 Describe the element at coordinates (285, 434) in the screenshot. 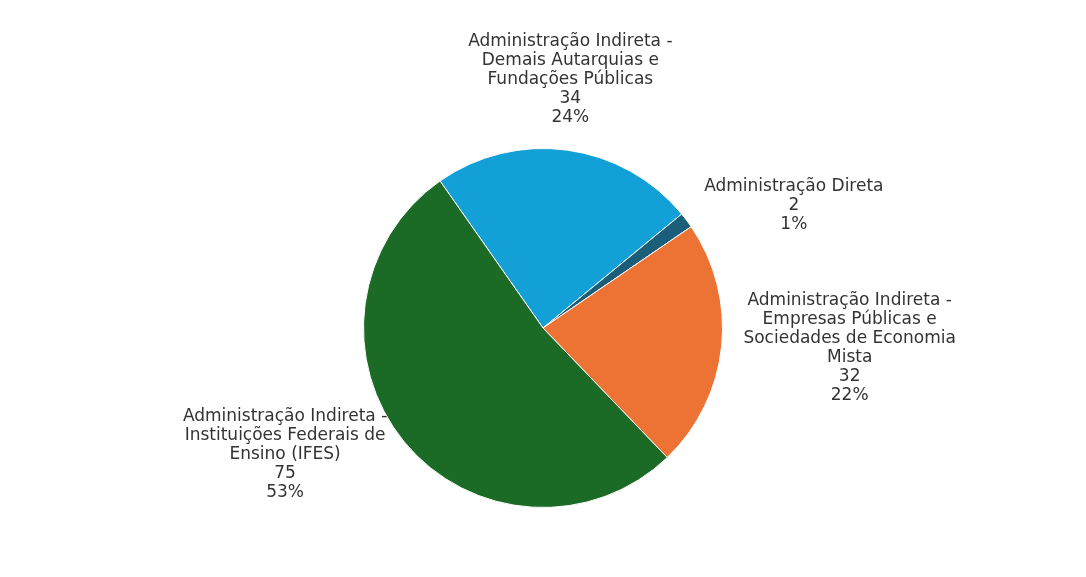

I see `slice-label: Administração Indireta - Instituições Federais de Ensino (IFES)` at that location.